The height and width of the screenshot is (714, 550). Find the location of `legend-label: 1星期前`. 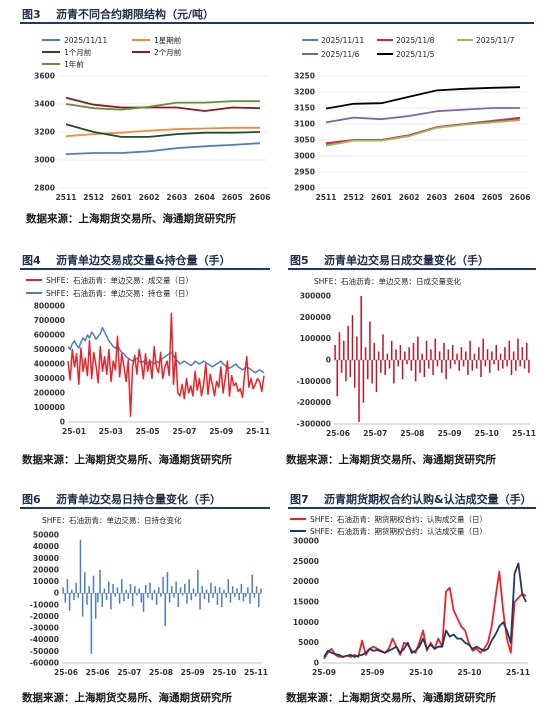

legend-label: 1星期前 is located at coordinates (168, 40).